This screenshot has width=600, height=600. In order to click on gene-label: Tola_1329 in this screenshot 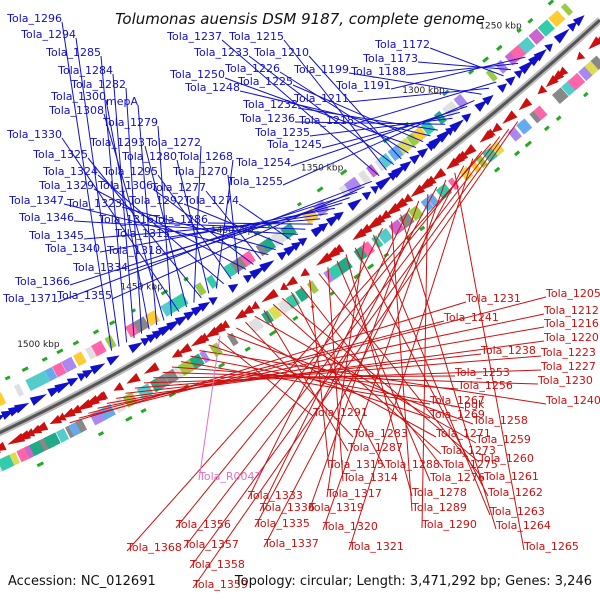, I will do `click(66, 185)`.